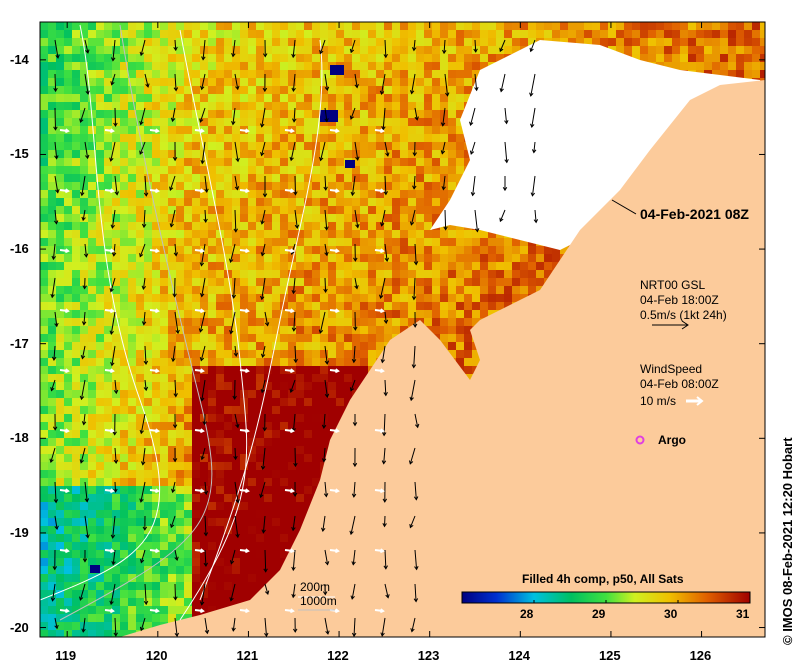 The height and width of the screenshot is (672, 809). Describe the element at coordinates (640, 440) in the screenshot. I see `argo-marker` at that location.